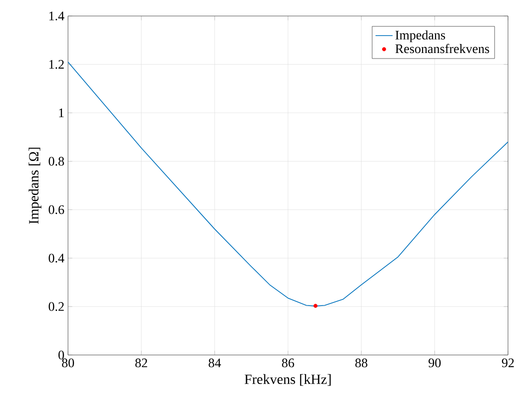  Describe the element at coordinates (214, 363) in the screenshot. I see `x-tick-label: 84` at that location.